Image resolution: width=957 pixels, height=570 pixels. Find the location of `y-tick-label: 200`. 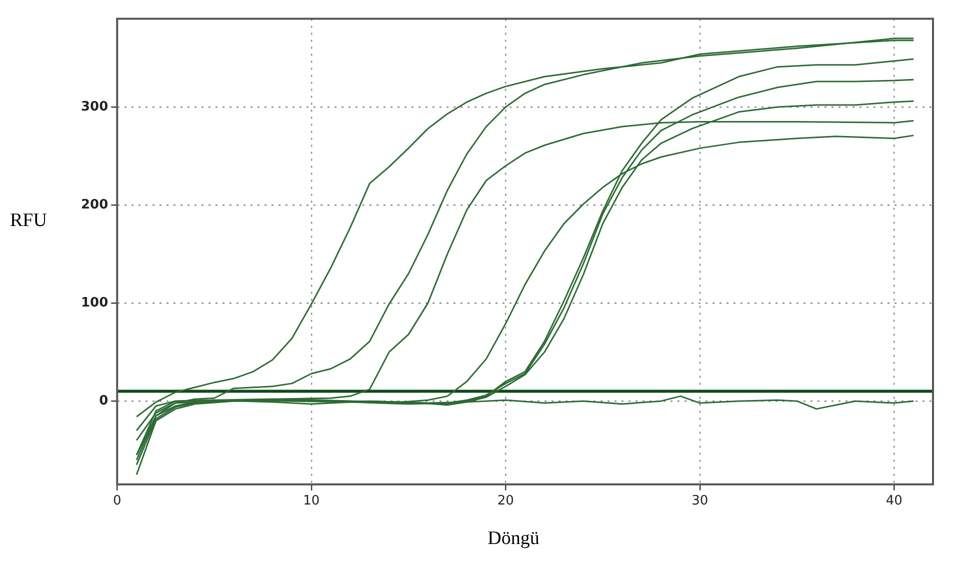

y-tick-label: 200 is located at coordinates (94, 204).